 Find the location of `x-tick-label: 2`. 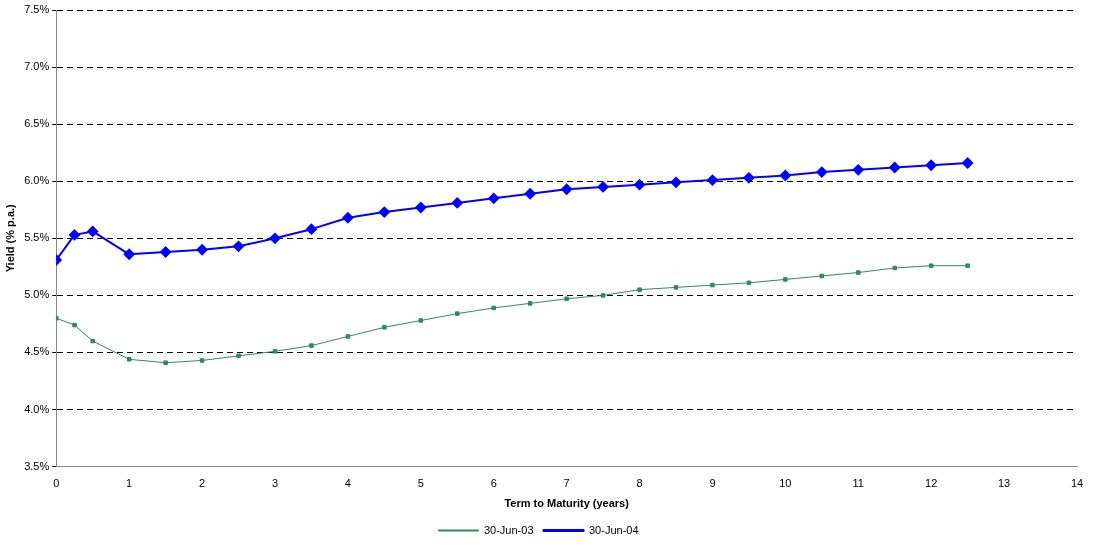

x-tick-label: 2 is located at coordinates (202, 483).